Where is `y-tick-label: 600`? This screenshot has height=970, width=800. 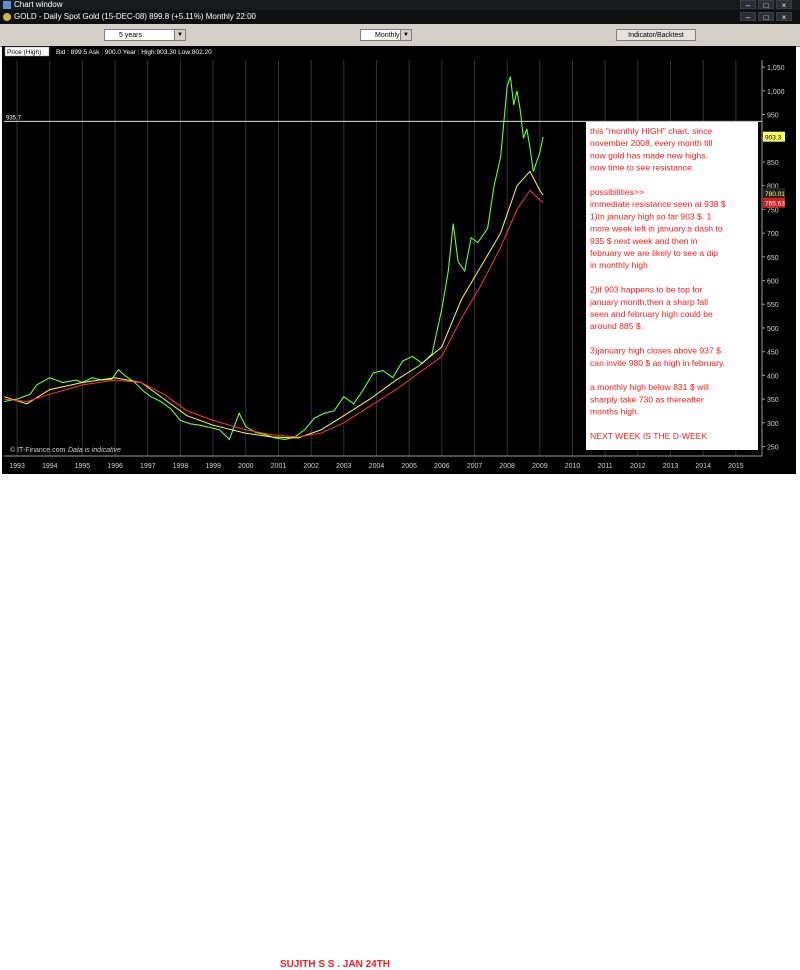 y-tick-label: 600 is located at coordinates (773, 282).